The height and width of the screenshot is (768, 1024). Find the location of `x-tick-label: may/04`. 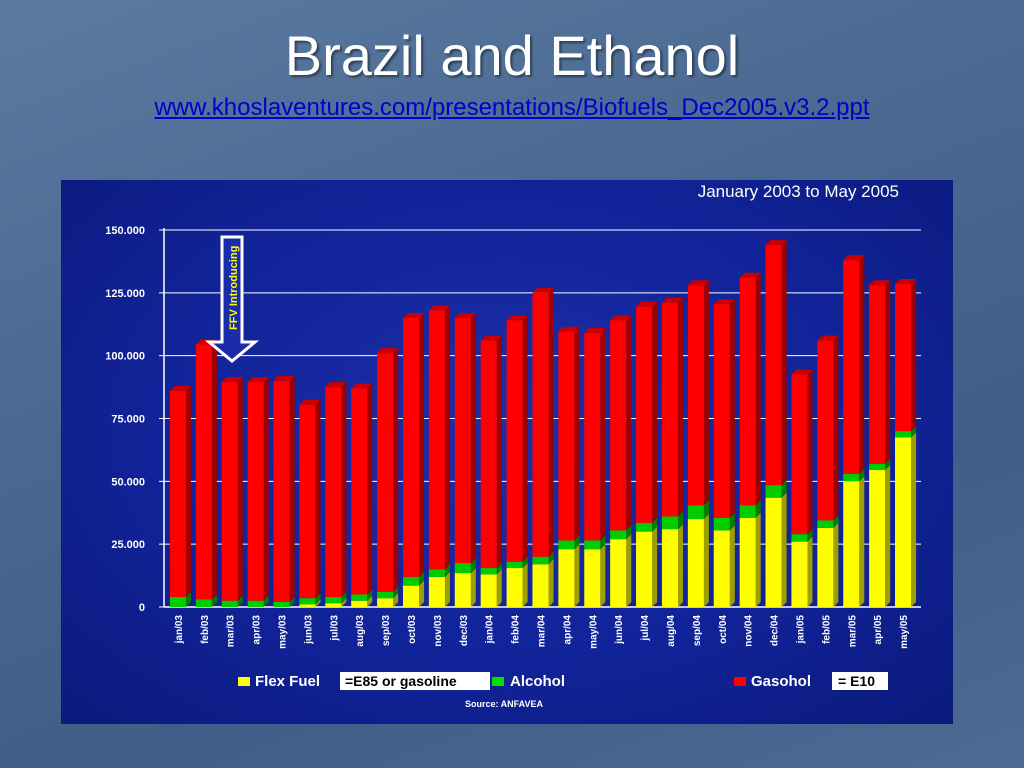

x-tick-label: may/04 is located at coordinates (593, 632).